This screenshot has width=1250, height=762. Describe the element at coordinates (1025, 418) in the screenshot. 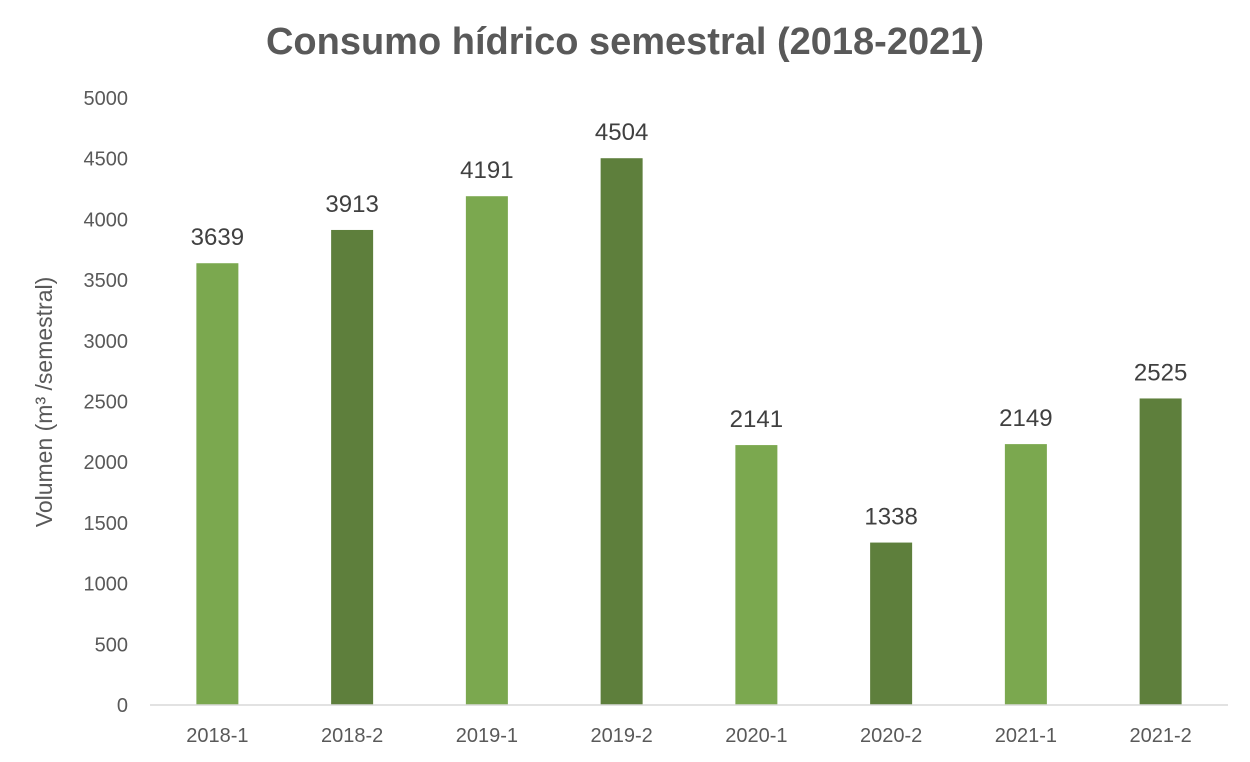

I see `data-label: 2149` at that location.